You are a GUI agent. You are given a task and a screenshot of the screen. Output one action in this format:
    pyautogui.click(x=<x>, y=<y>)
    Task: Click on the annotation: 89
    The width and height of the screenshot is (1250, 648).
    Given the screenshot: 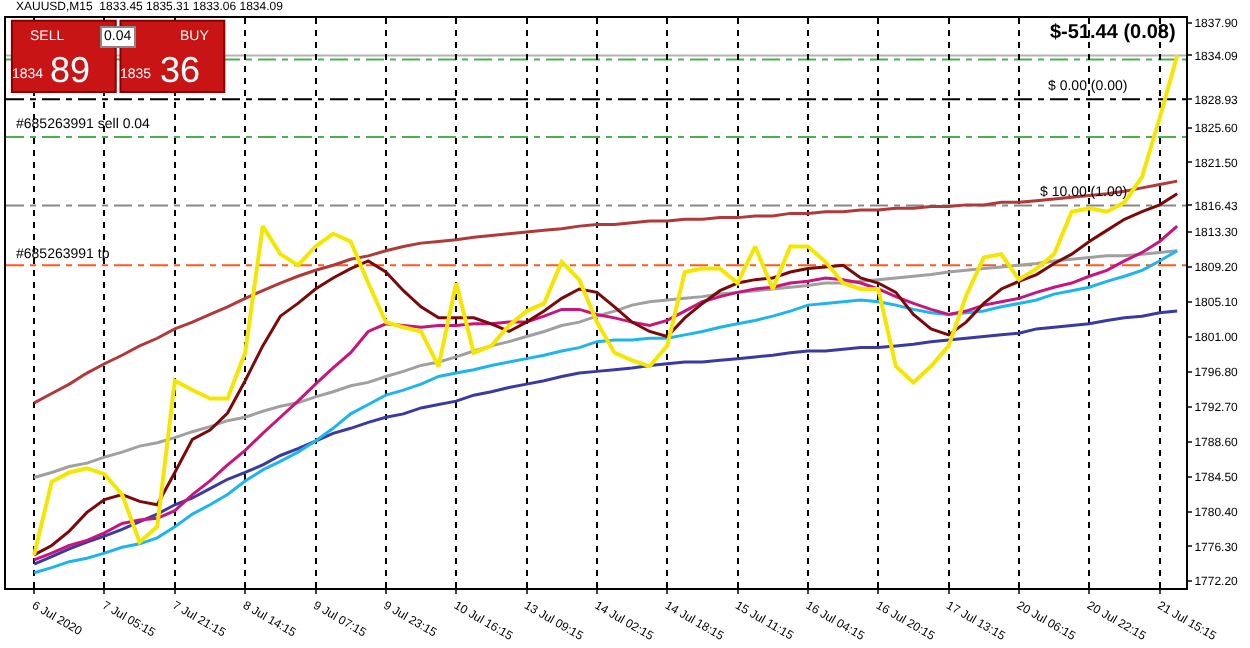 What is the action you would take?
    pyautogui.click(x=70, y=70)
    